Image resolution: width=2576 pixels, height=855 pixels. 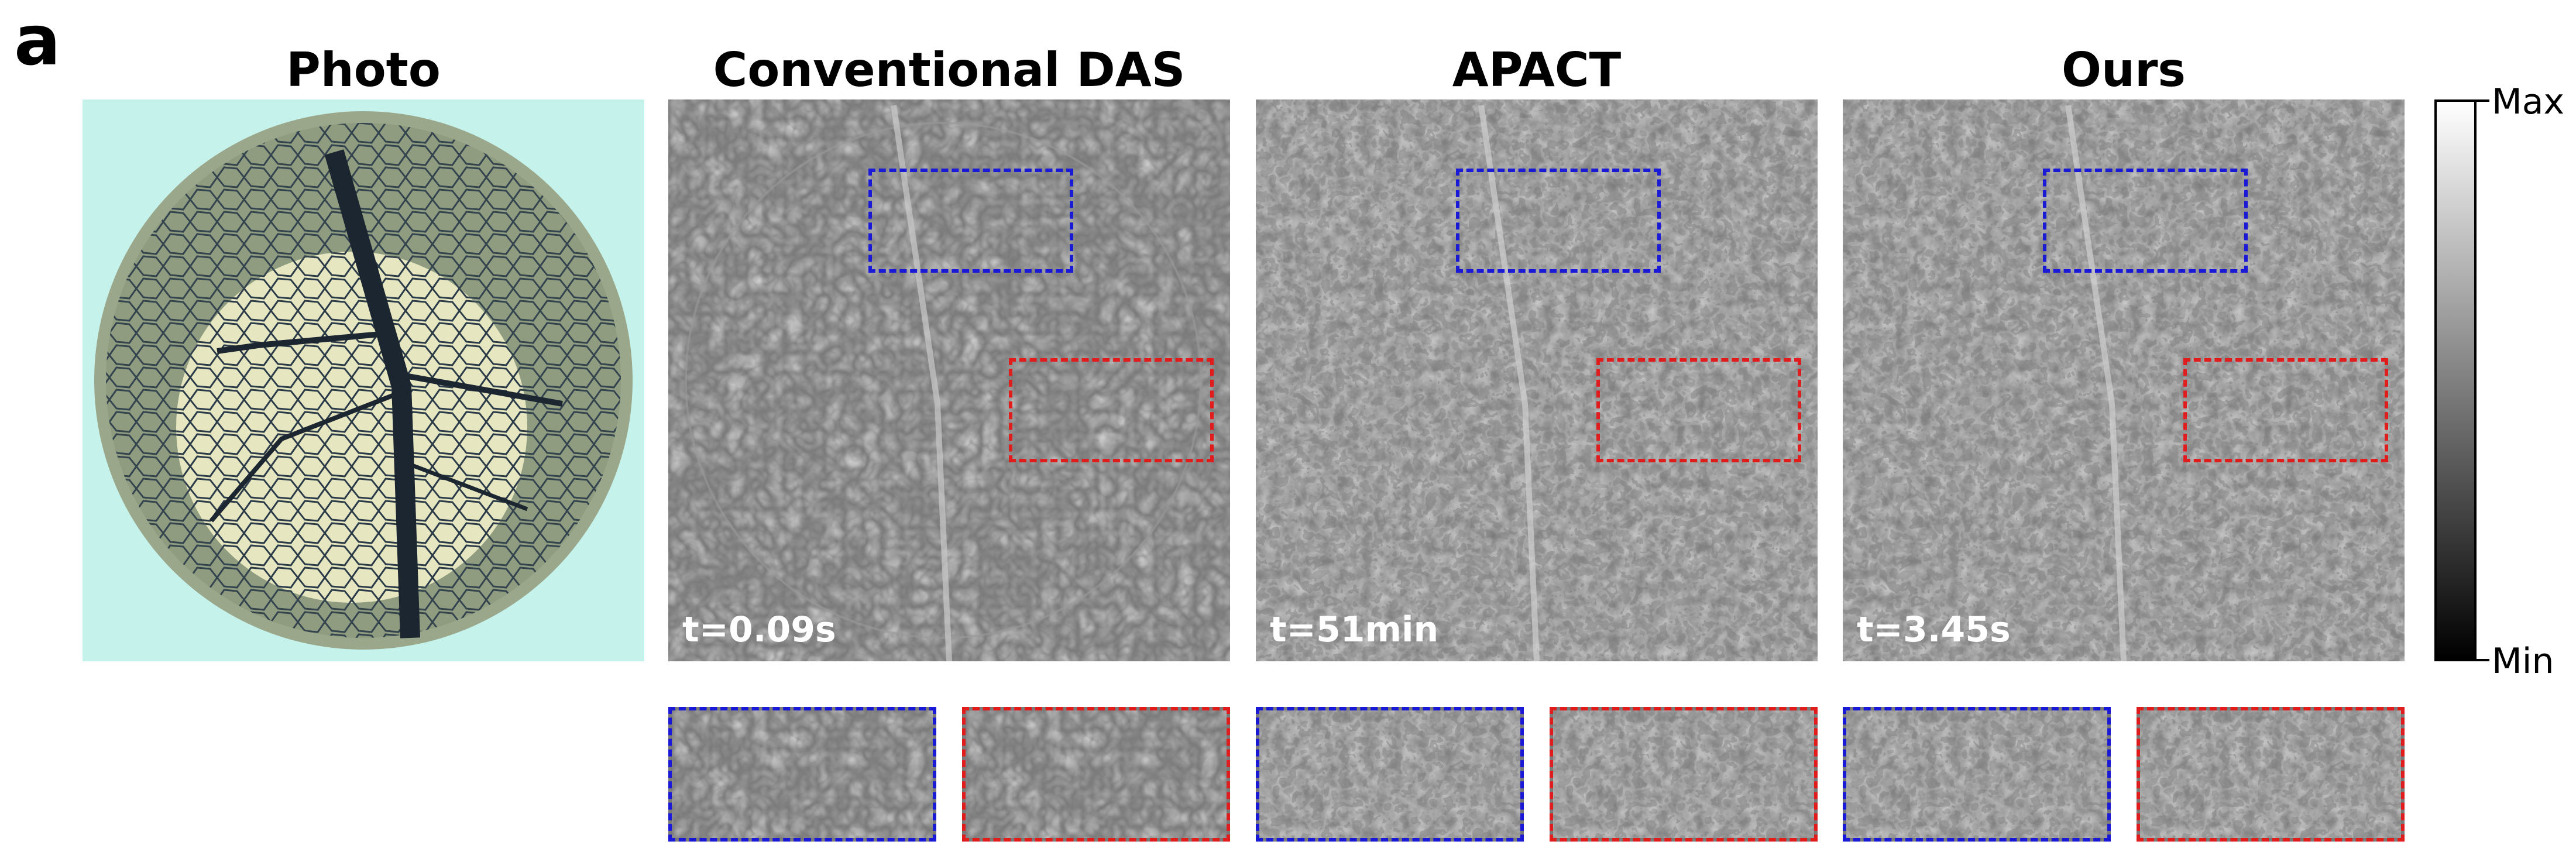 I want to click on apact-blue-zoom-image, so click(x=1390, y=774).